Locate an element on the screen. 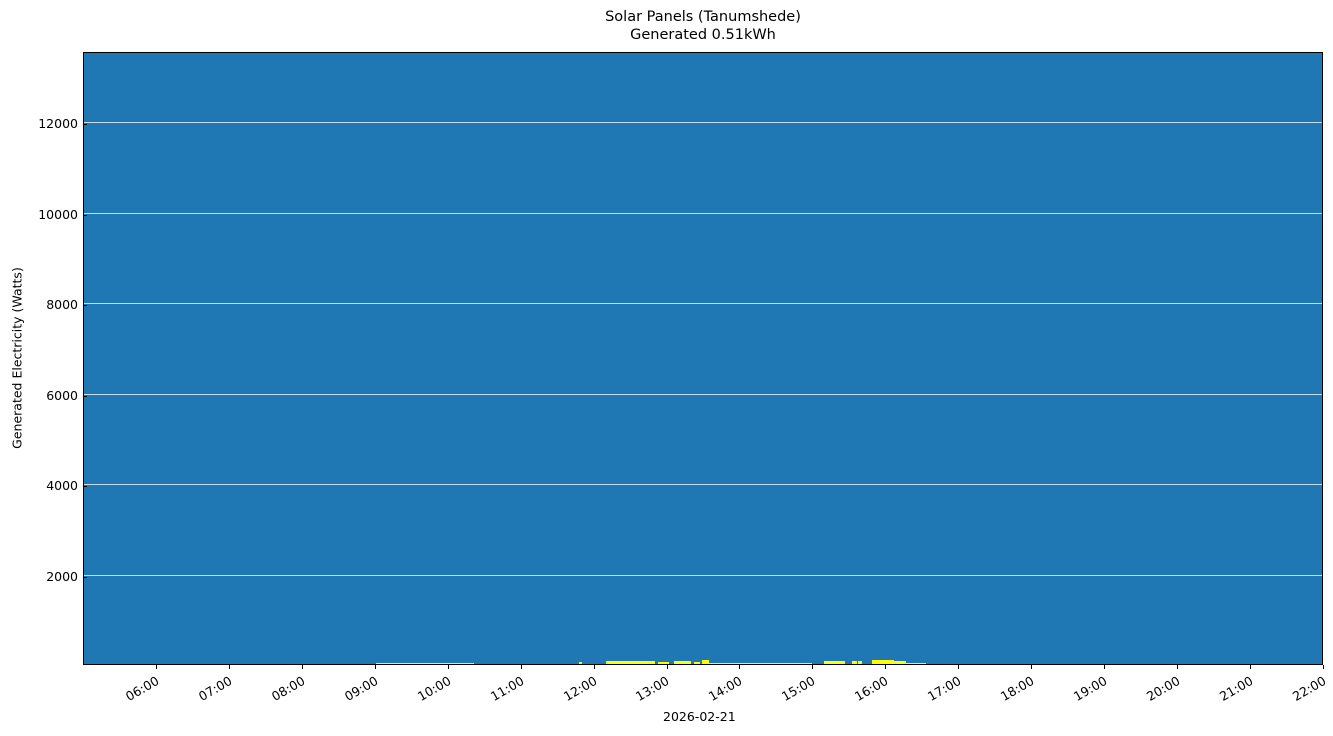 This screenshot has width=1333, height=736. x-tick-label: 17:00 is located at coordinates (944, 689).